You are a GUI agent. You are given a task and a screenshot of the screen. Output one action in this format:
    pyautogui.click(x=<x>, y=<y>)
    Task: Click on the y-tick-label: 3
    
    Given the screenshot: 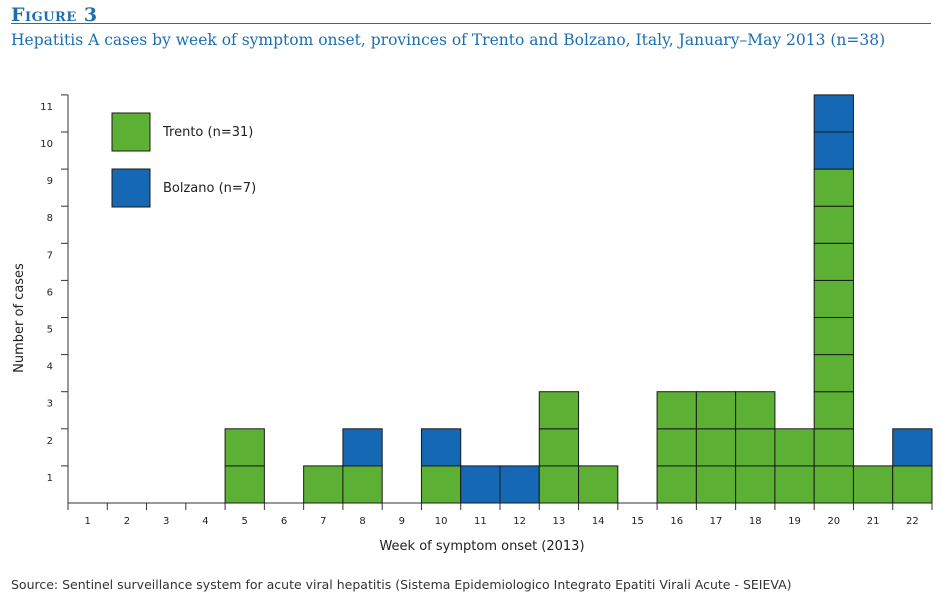 What is the action you would take?
    pyautogui.click(x=50, y=404)
    